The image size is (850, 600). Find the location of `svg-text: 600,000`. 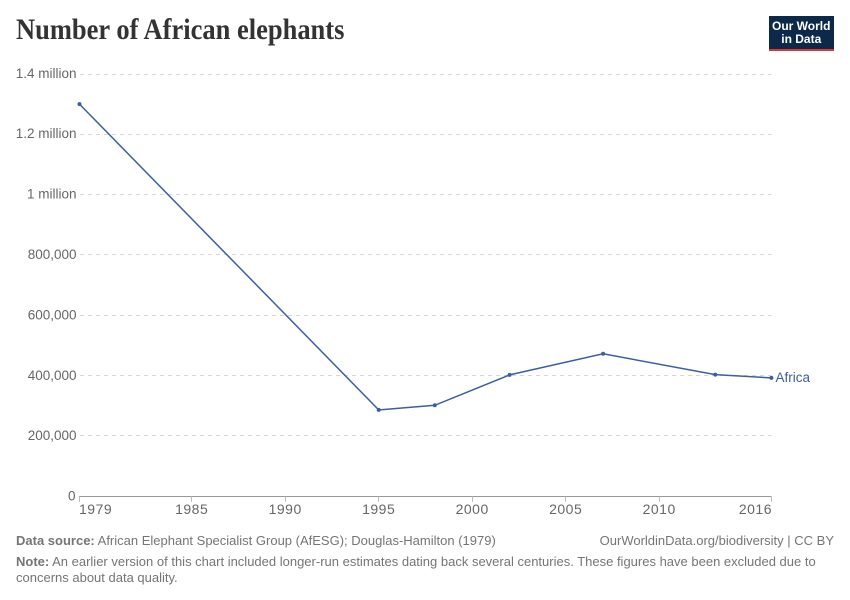

svg-text: 600,000 is located at coordinates (52, 314).